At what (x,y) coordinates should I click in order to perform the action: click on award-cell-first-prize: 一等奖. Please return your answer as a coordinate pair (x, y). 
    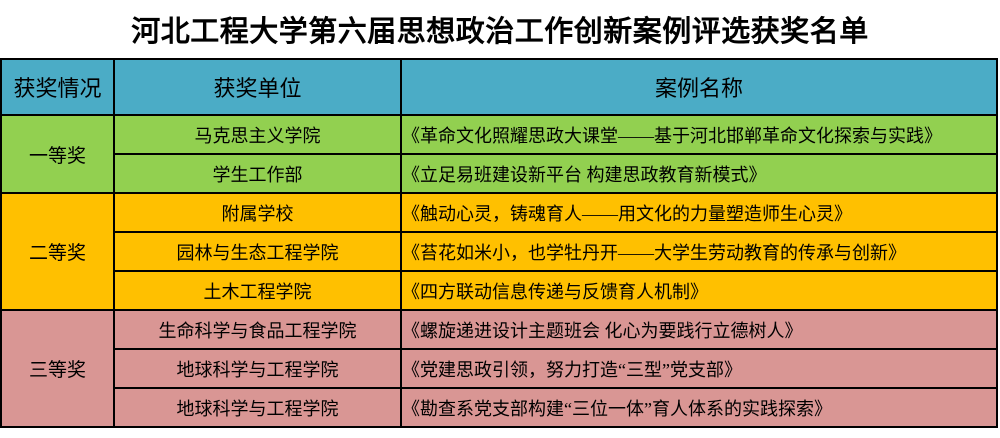
    Looking at the image, I should click on (57, 154).